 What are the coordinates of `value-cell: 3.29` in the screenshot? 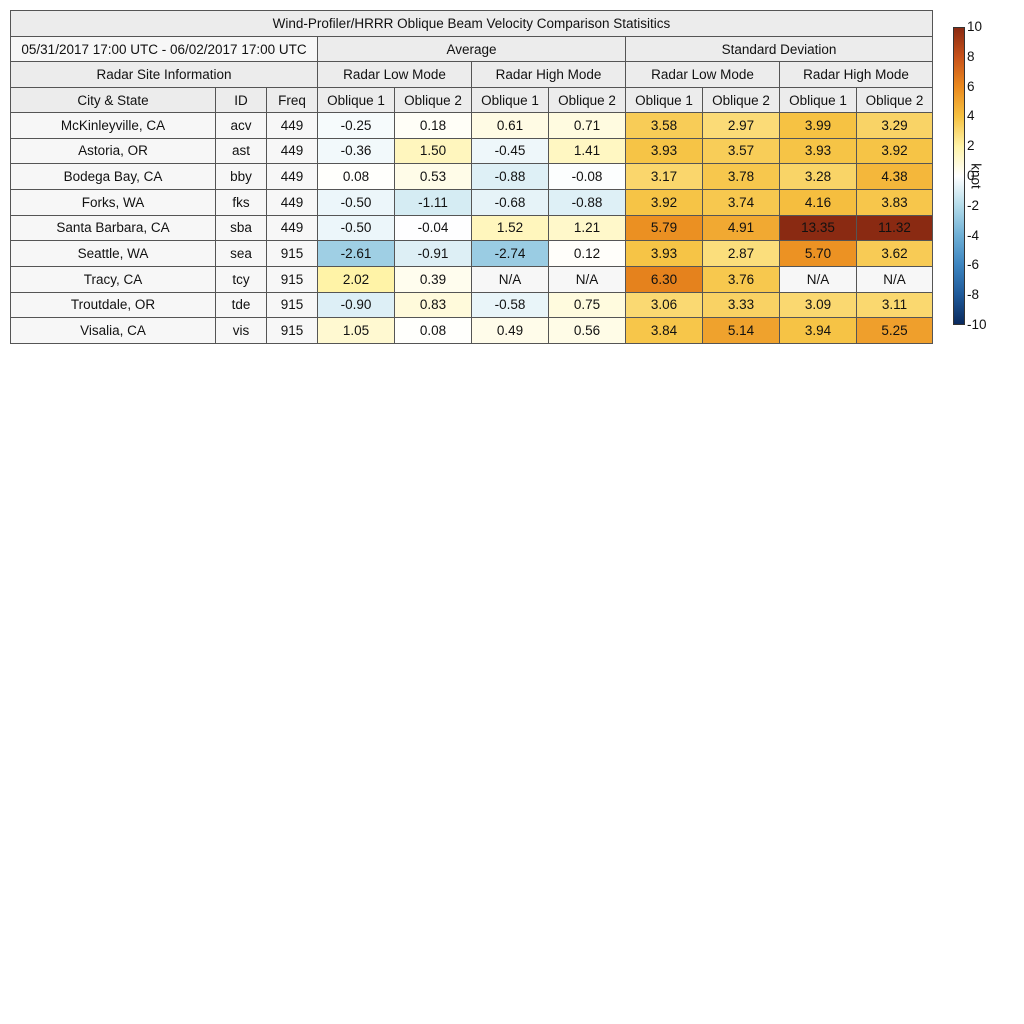 It's located at (894, 125).